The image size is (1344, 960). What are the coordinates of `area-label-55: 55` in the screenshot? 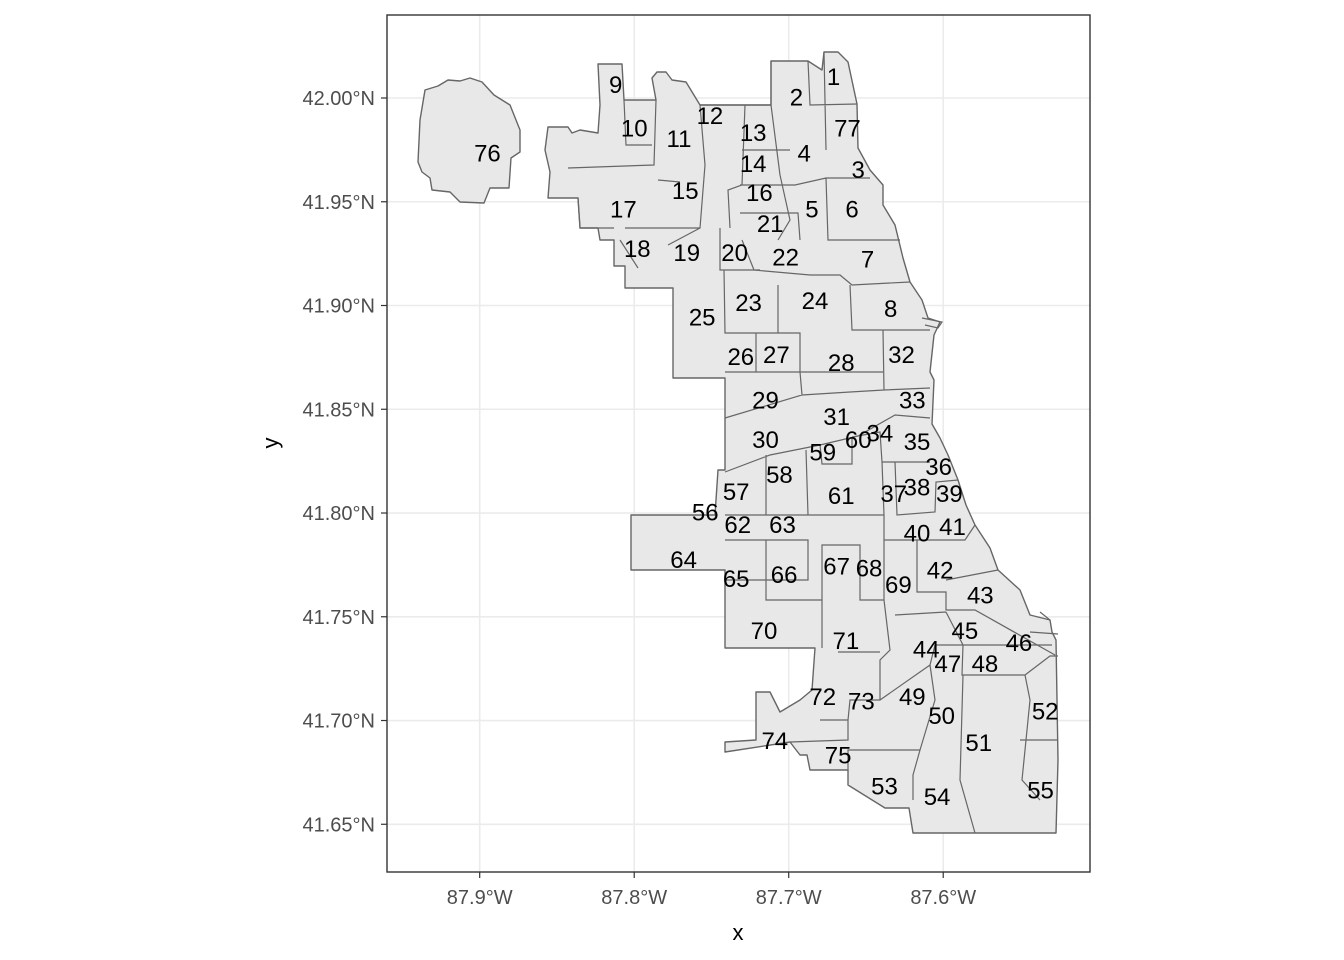 It's located at (1040, 791).